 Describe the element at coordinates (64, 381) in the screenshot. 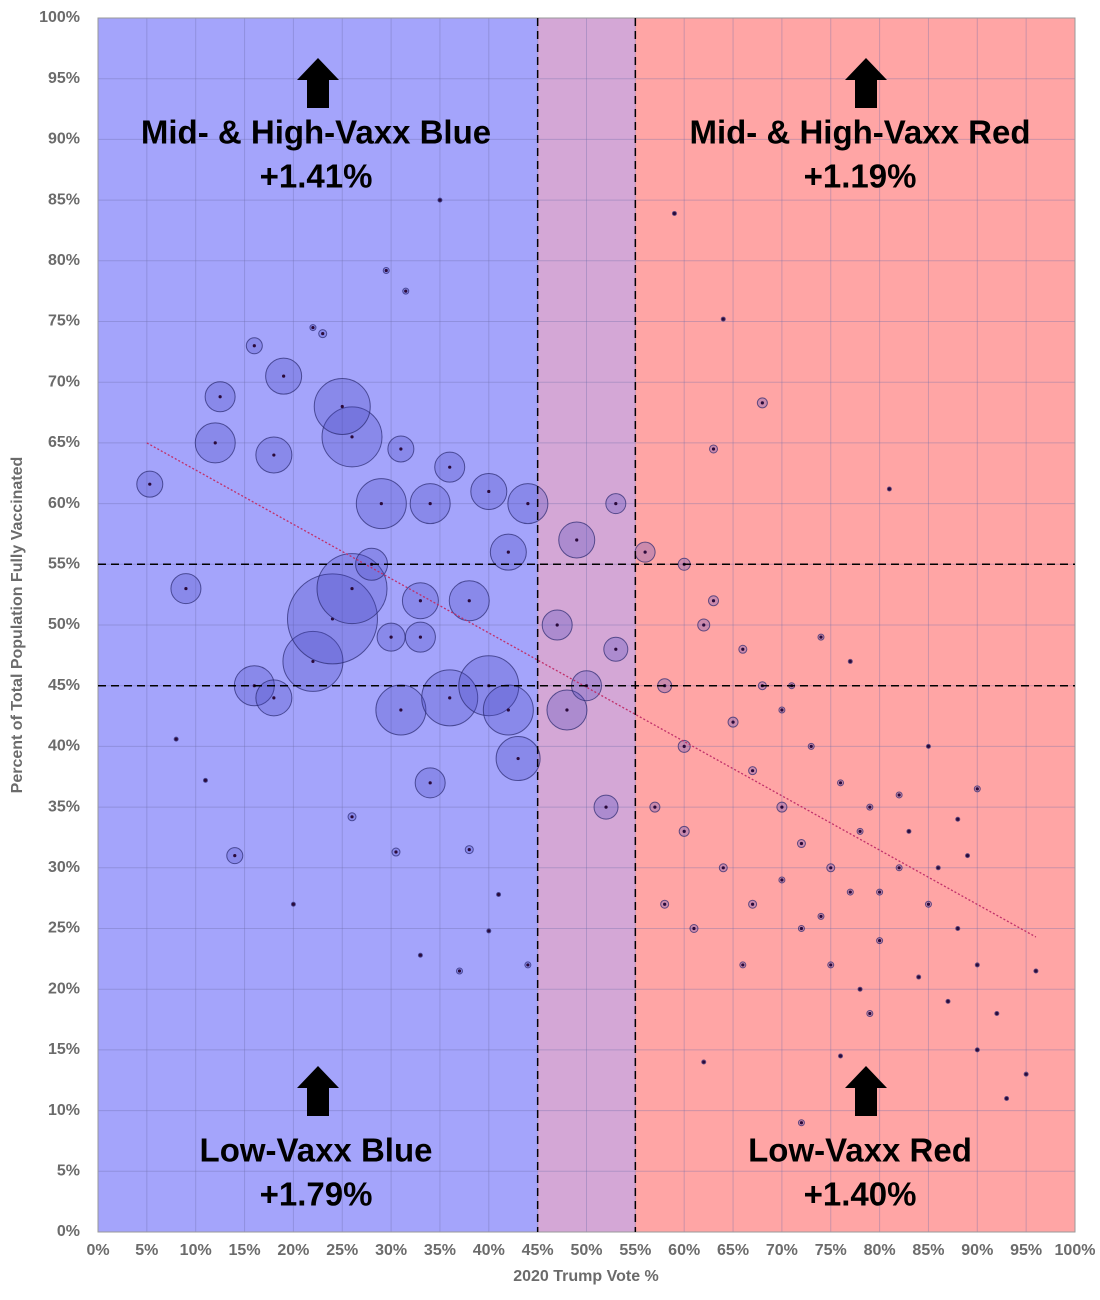

I see `y-tick-label: 70%` at that location.